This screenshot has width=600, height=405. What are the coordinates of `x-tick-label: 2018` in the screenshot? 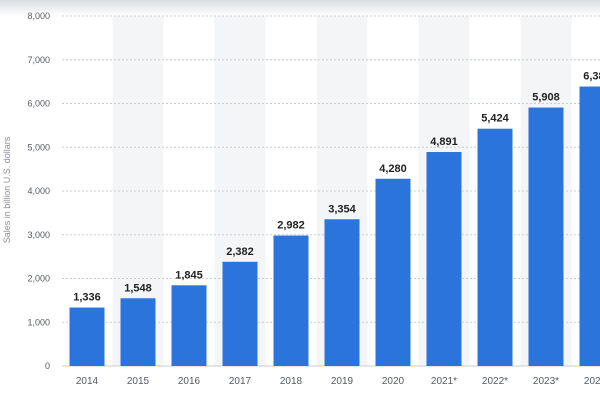 It's located at (291, 381).